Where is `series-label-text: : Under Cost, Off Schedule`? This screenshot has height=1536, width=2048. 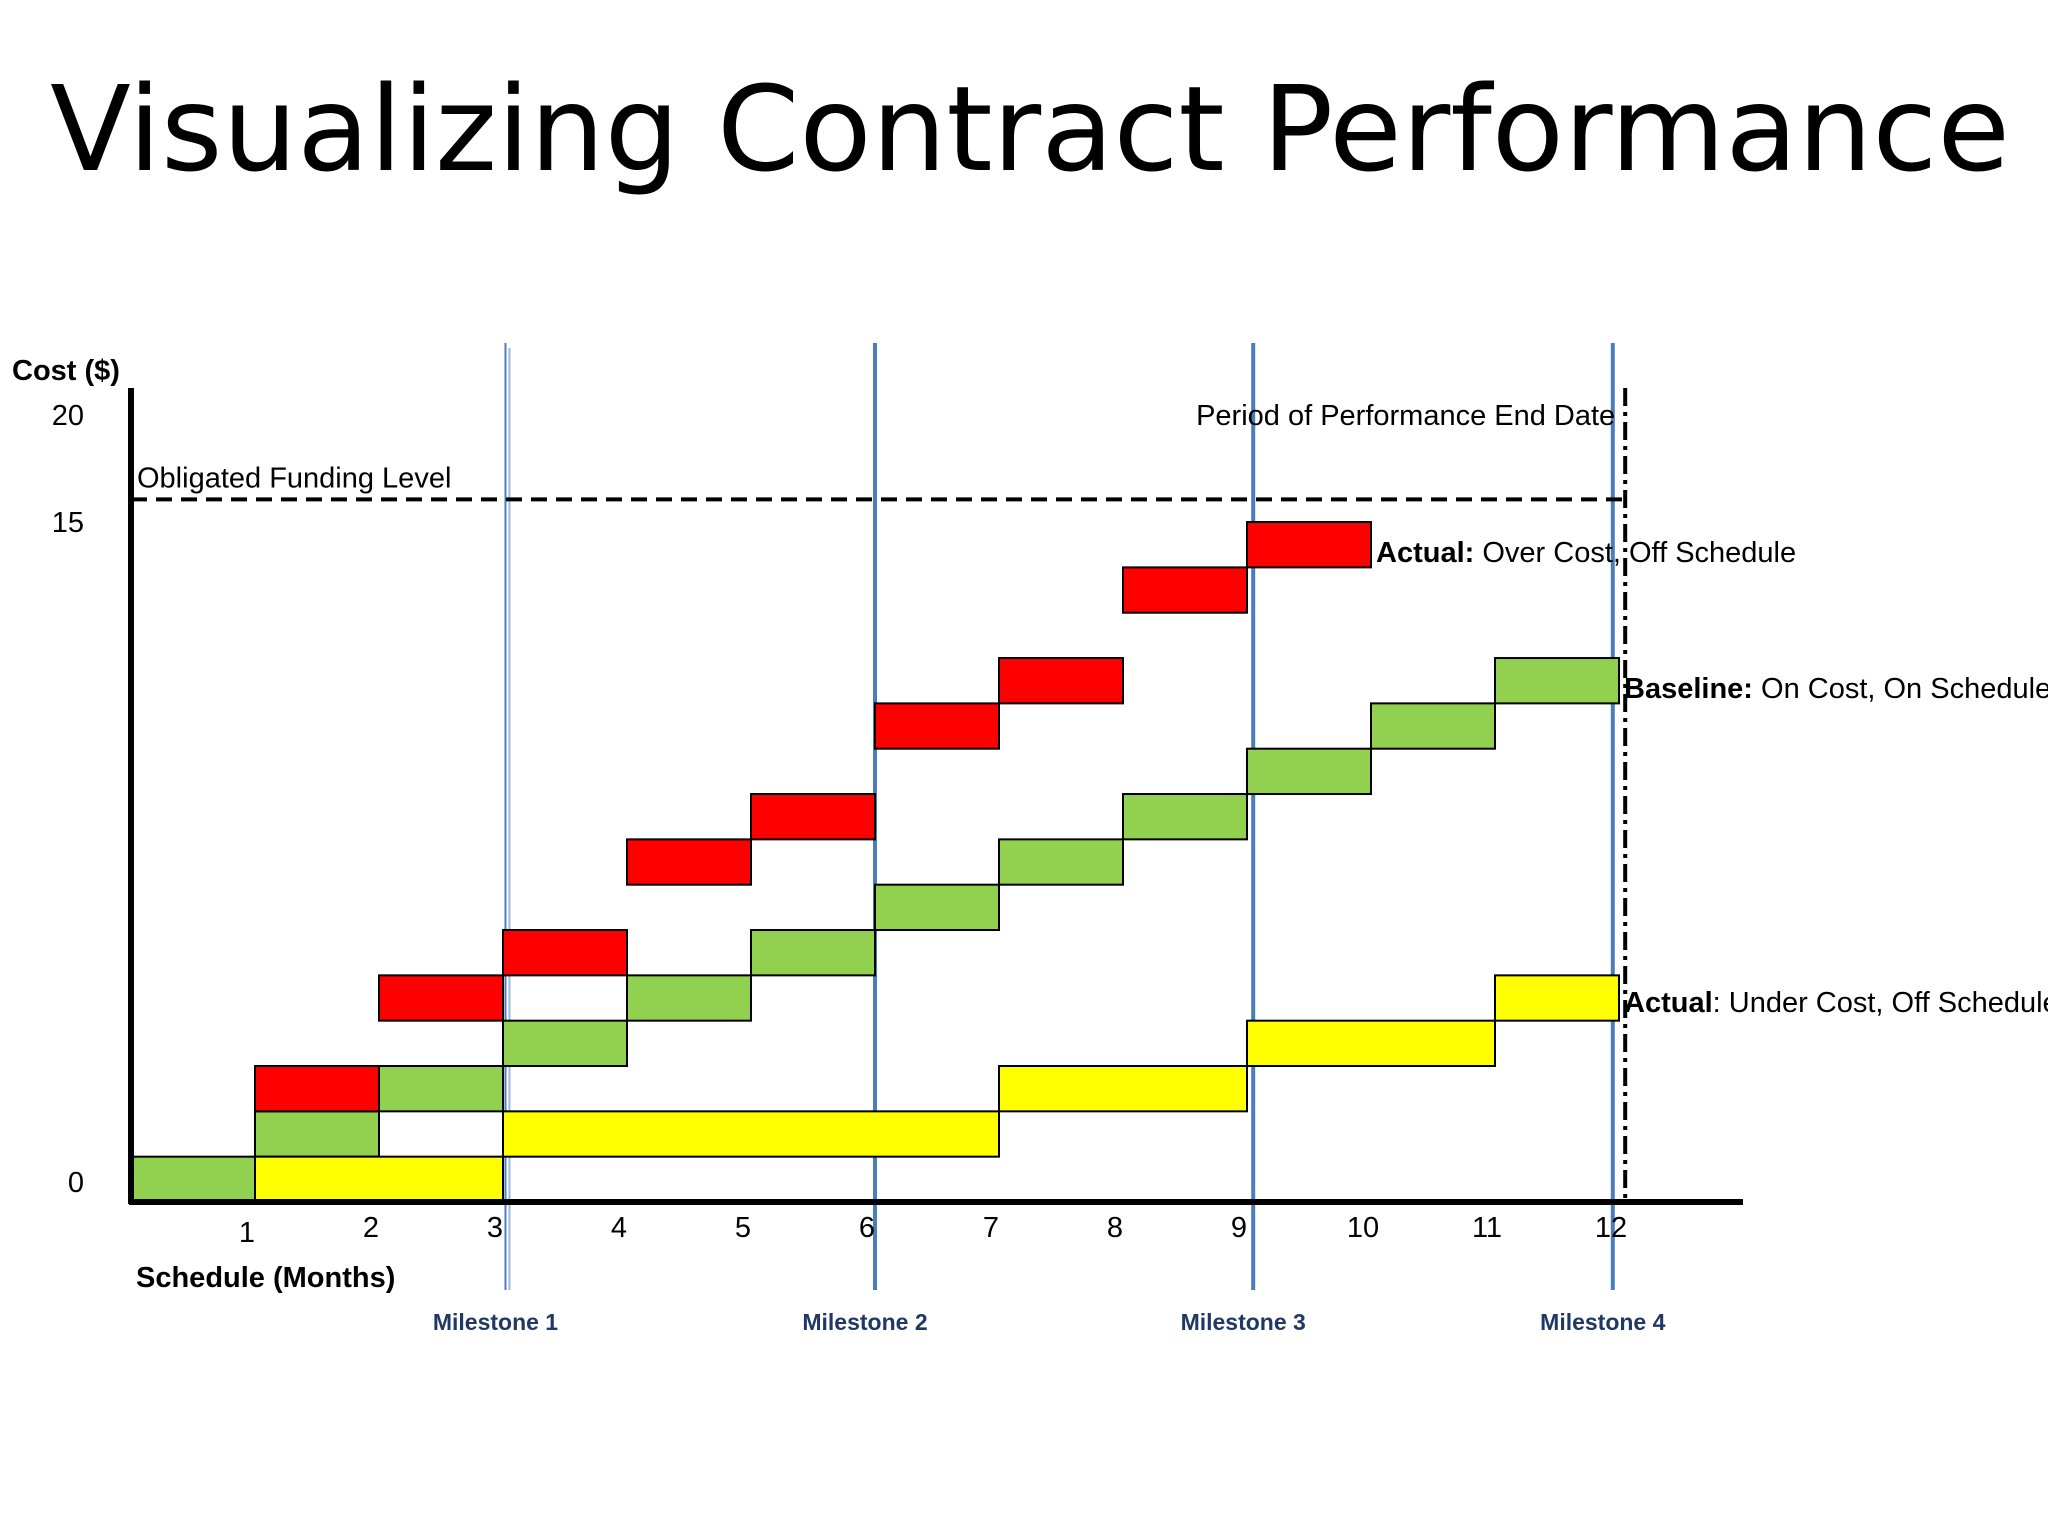
series-label-text: : Under Cost, Off Schedule is located at coordinates (1880, 1003).